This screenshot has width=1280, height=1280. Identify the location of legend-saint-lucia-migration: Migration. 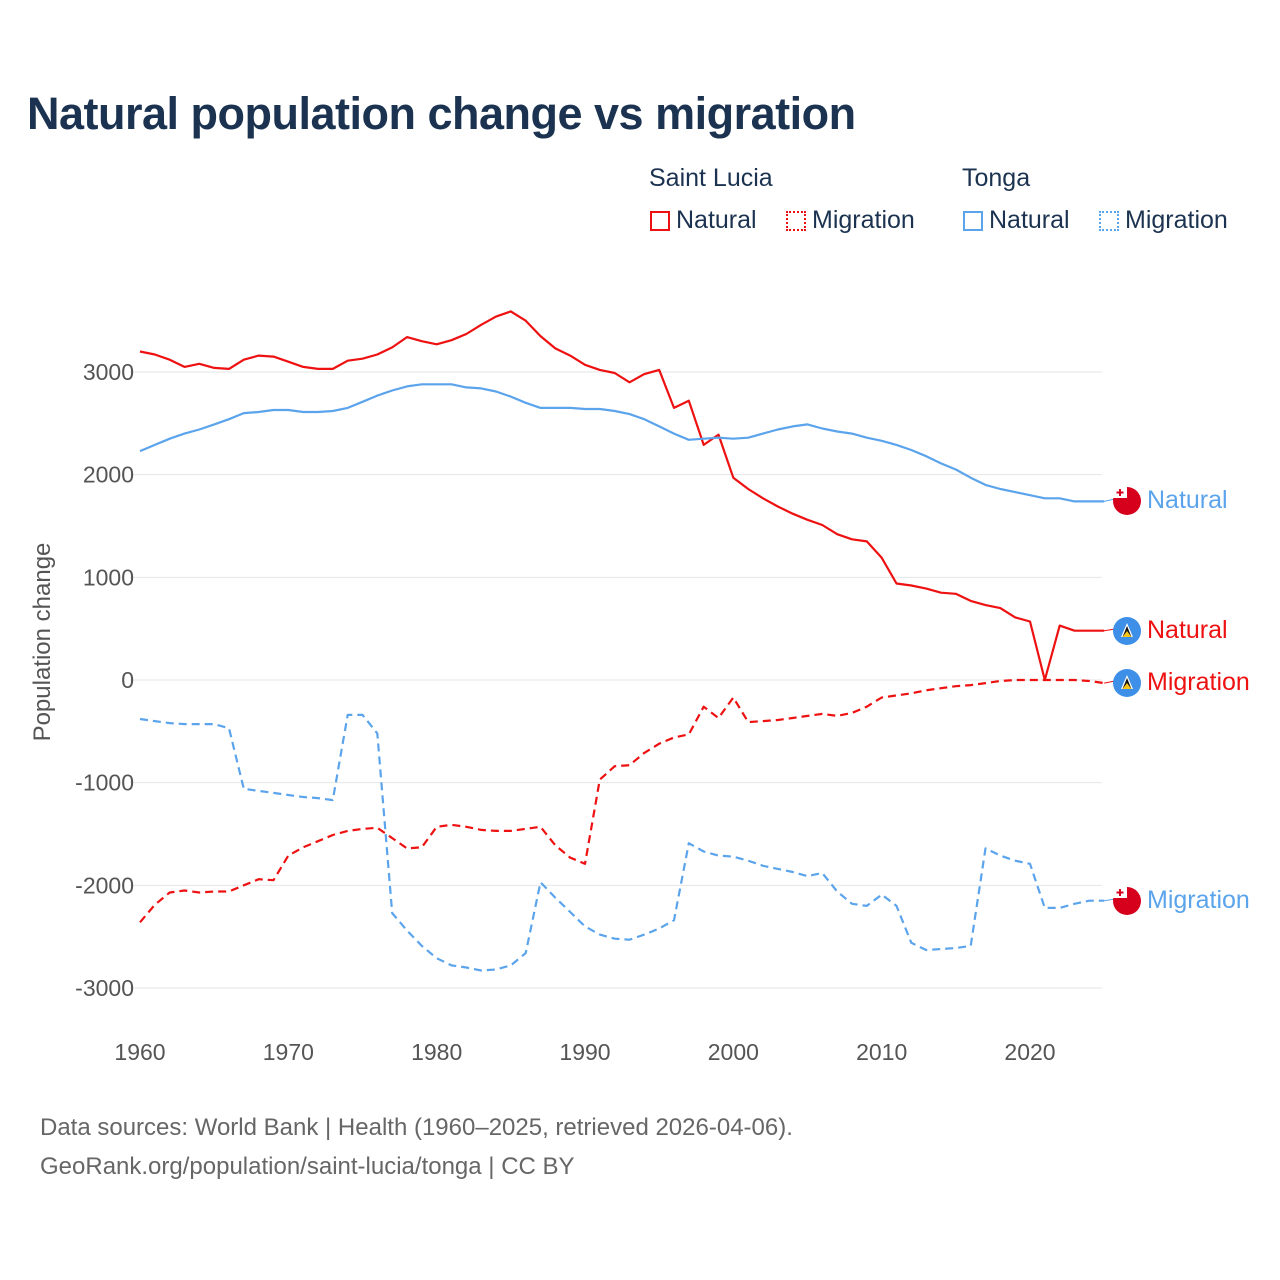
(850, 220).